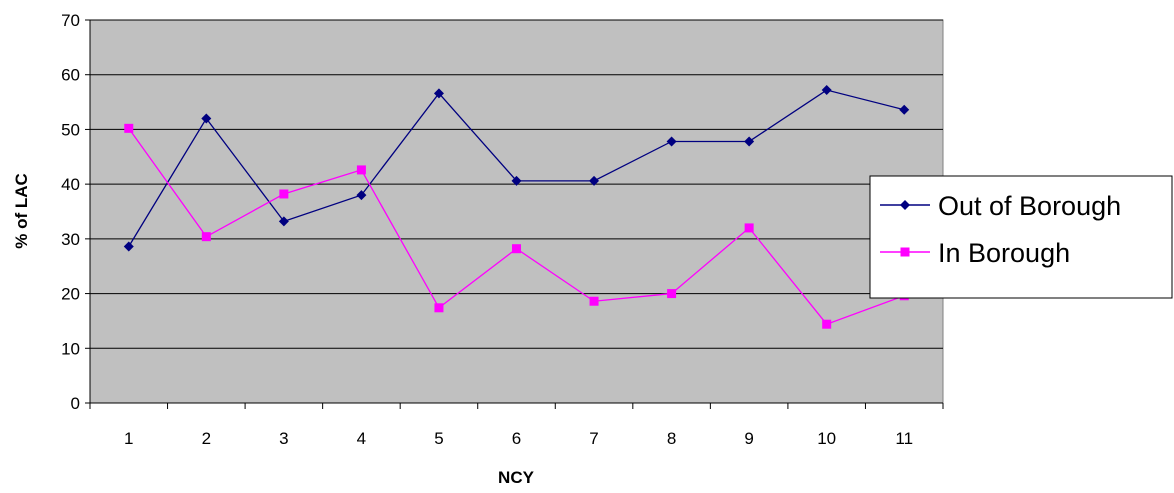 The width and height of the screenshot is (1174, 493). Describe the element at coordinates (70, 348) in the screenshot. I see `y-tick-label: 10` at that location.